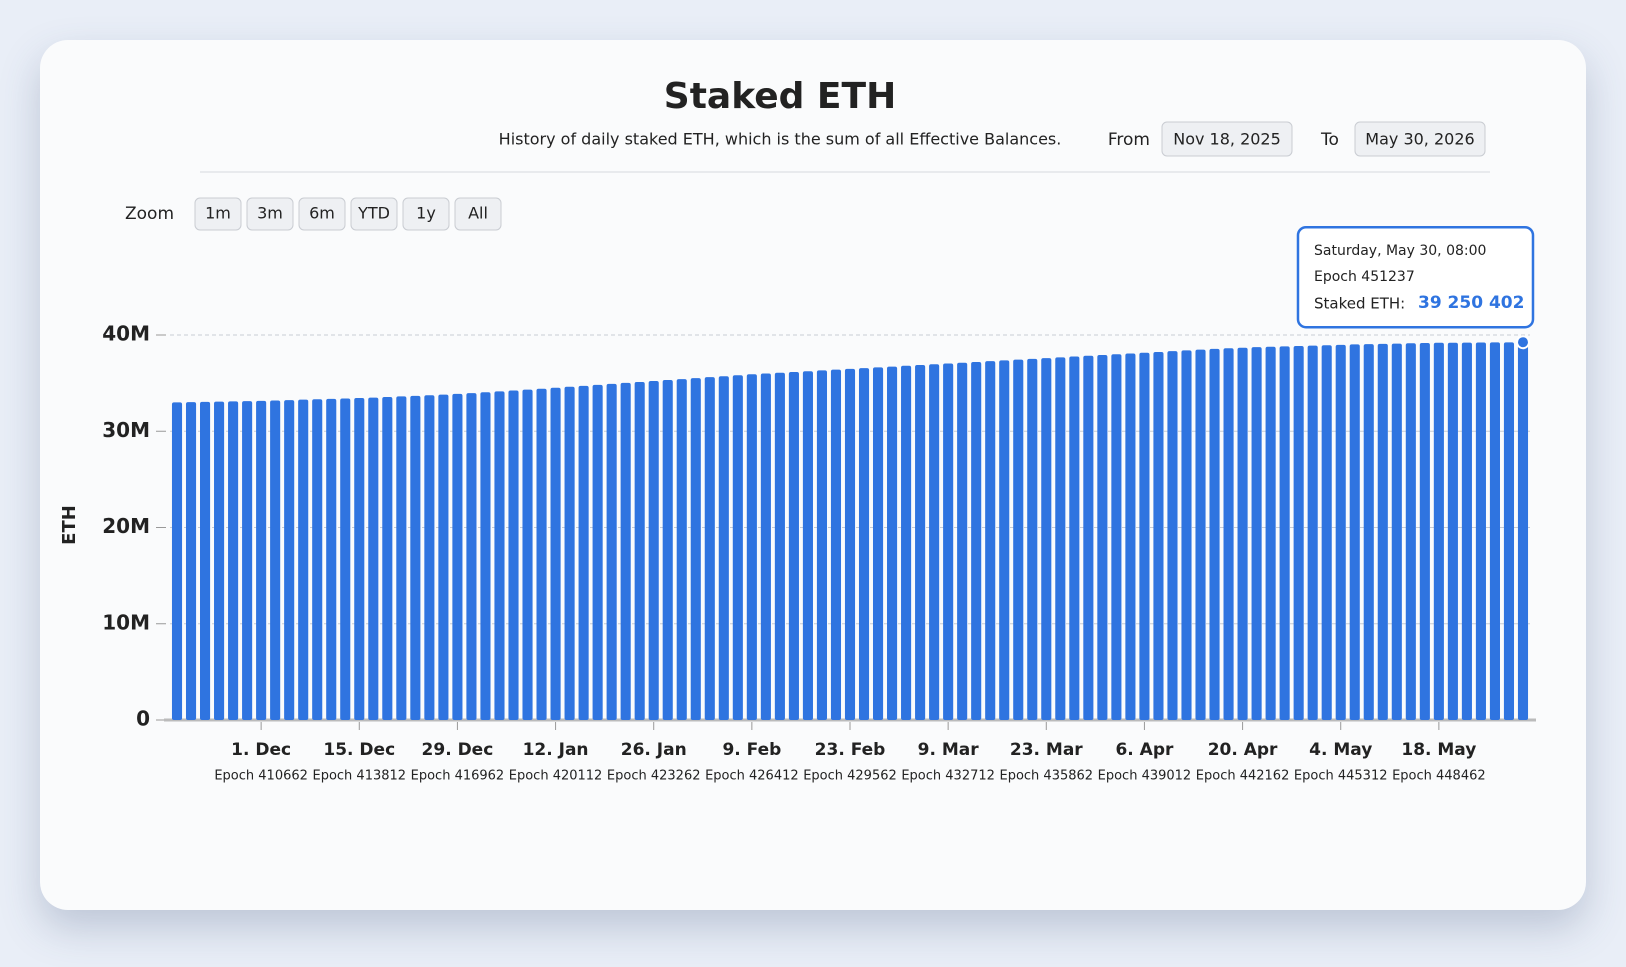 This screenshot has height=967, width=1626. Describe the element at coordinates (69, 525) in the screenshot. I see `y-axis-label: ETH` at that location.